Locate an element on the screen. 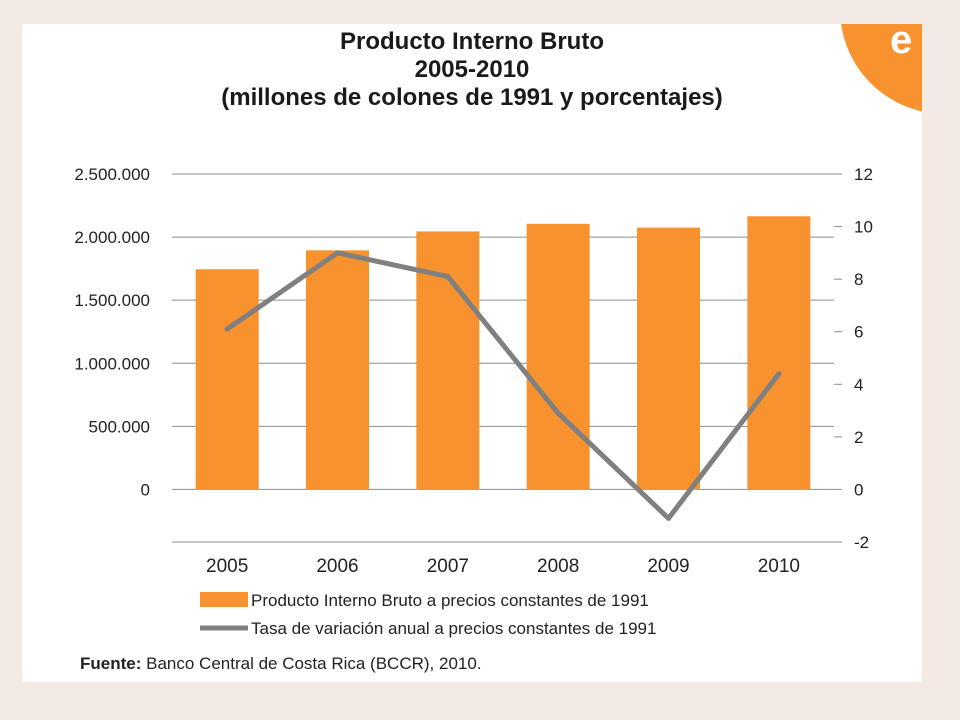  right-axis-tick-label: 6 is located at coordinates (858, 332).